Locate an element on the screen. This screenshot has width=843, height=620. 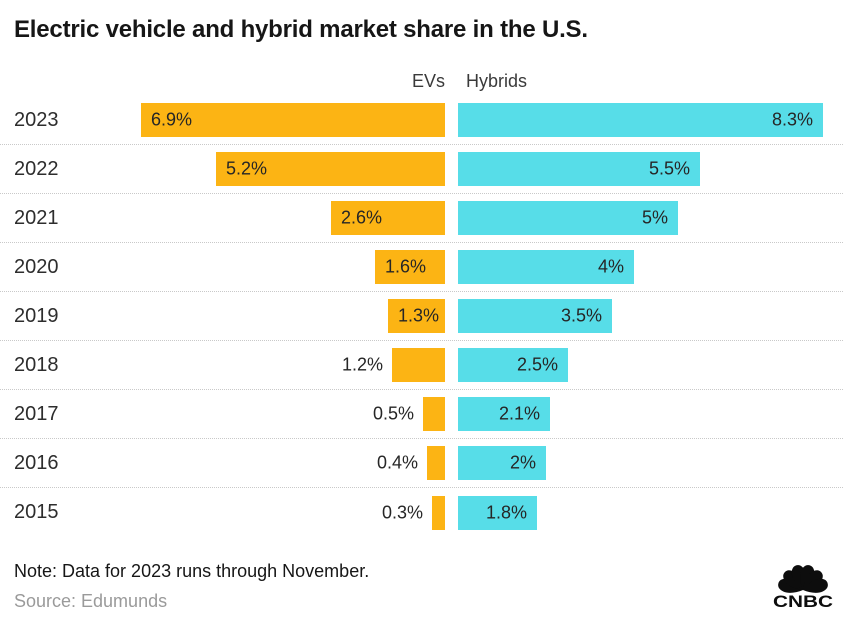
year-label: 2019 is located at coordinates (36, 315).